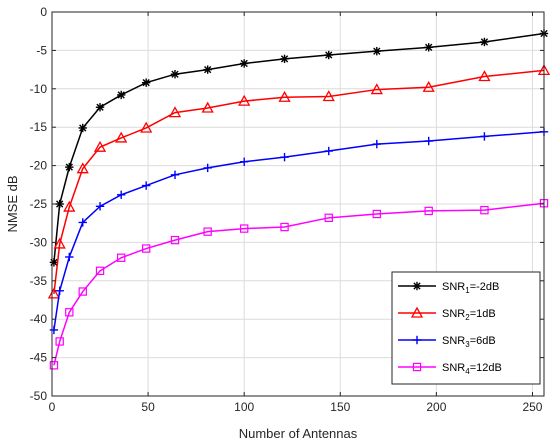 The image size is (550, 445). I want to click on legend-box, so click(466, 328).